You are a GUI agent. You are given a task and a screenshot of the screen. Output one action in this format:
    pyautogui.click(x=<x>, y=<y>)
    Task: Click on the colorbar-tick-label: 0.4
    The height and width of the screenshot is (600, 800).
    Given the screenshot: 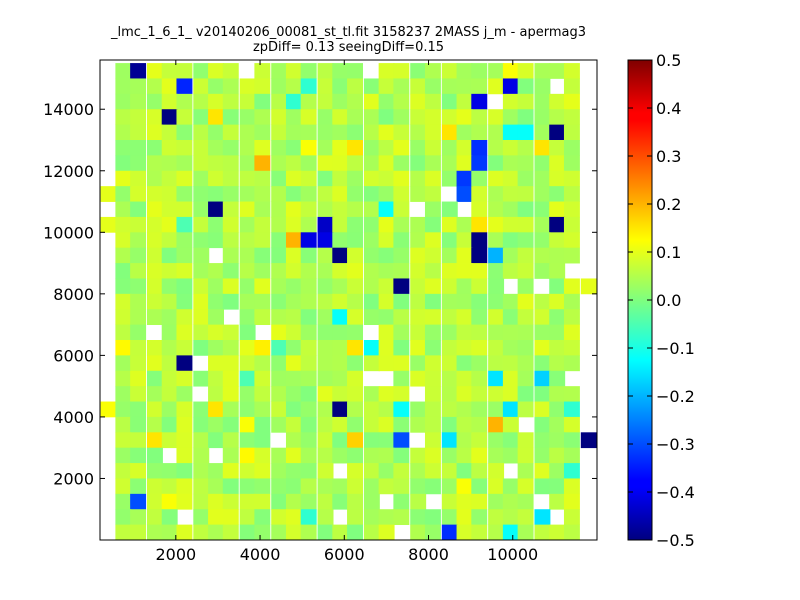 What is the action you would take?
    pyautogui.click(x=668, y=108)
    